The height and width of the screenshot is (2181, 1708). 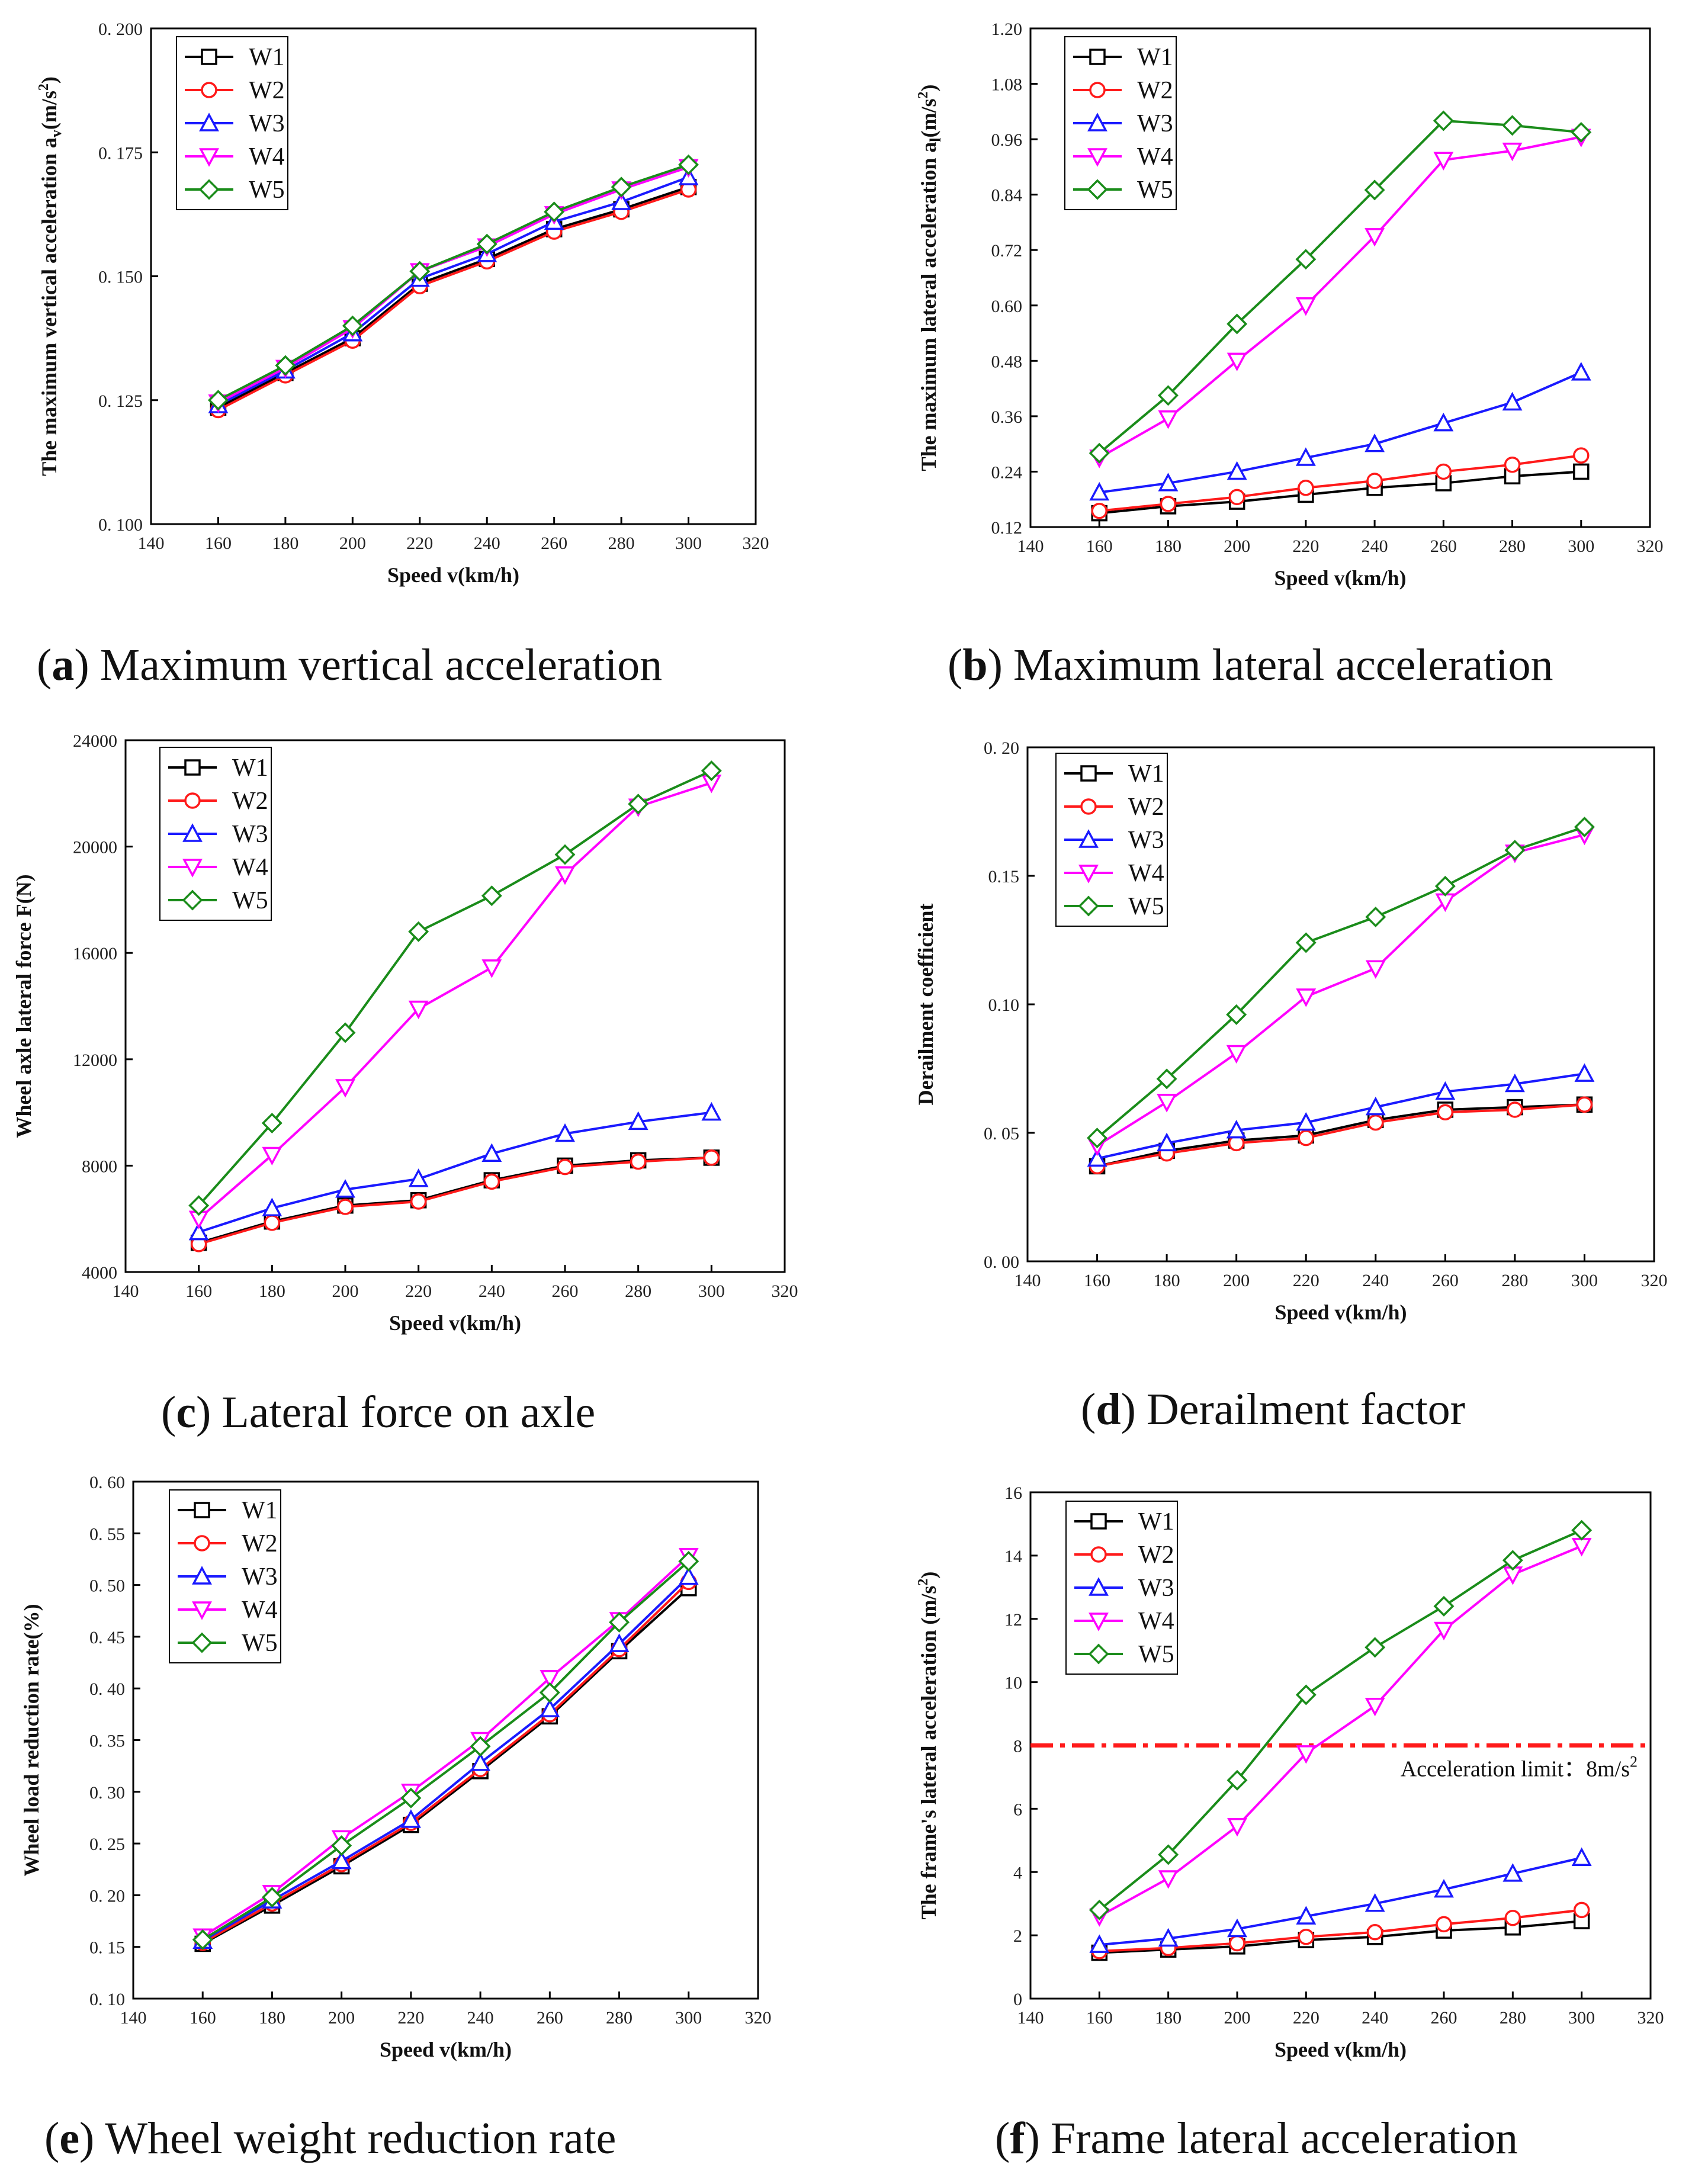 I want to click on legend-label-w2: W2, so click(x=250, y=801).